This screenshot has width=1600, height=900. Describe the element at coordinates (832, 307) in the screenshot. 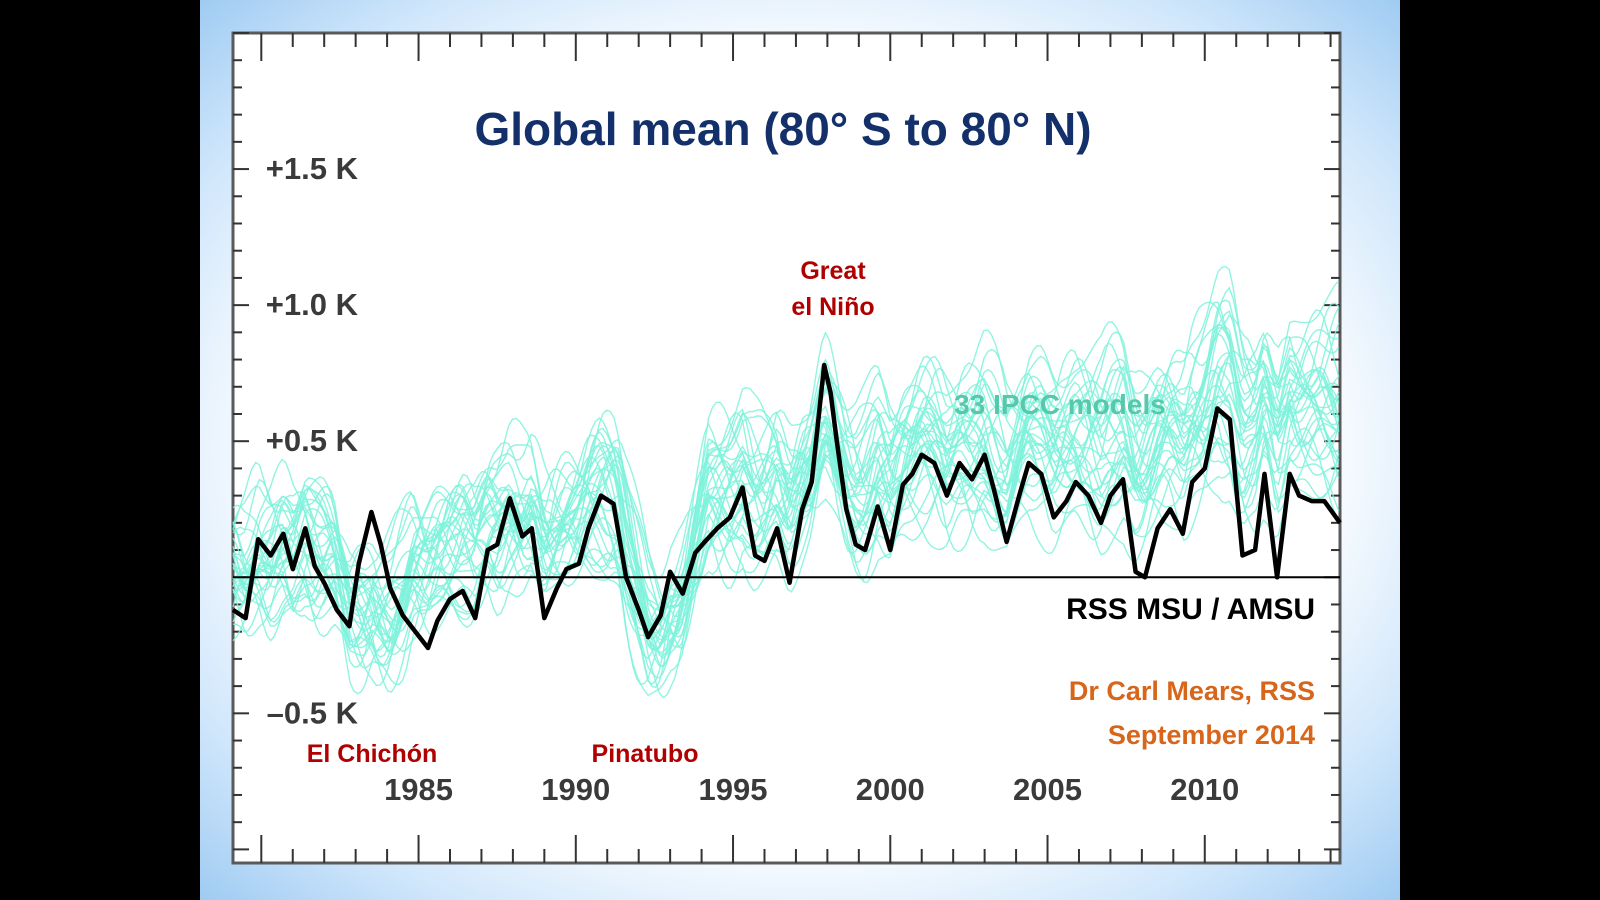

I see `annotation-el-nino: el Niño` at that location.